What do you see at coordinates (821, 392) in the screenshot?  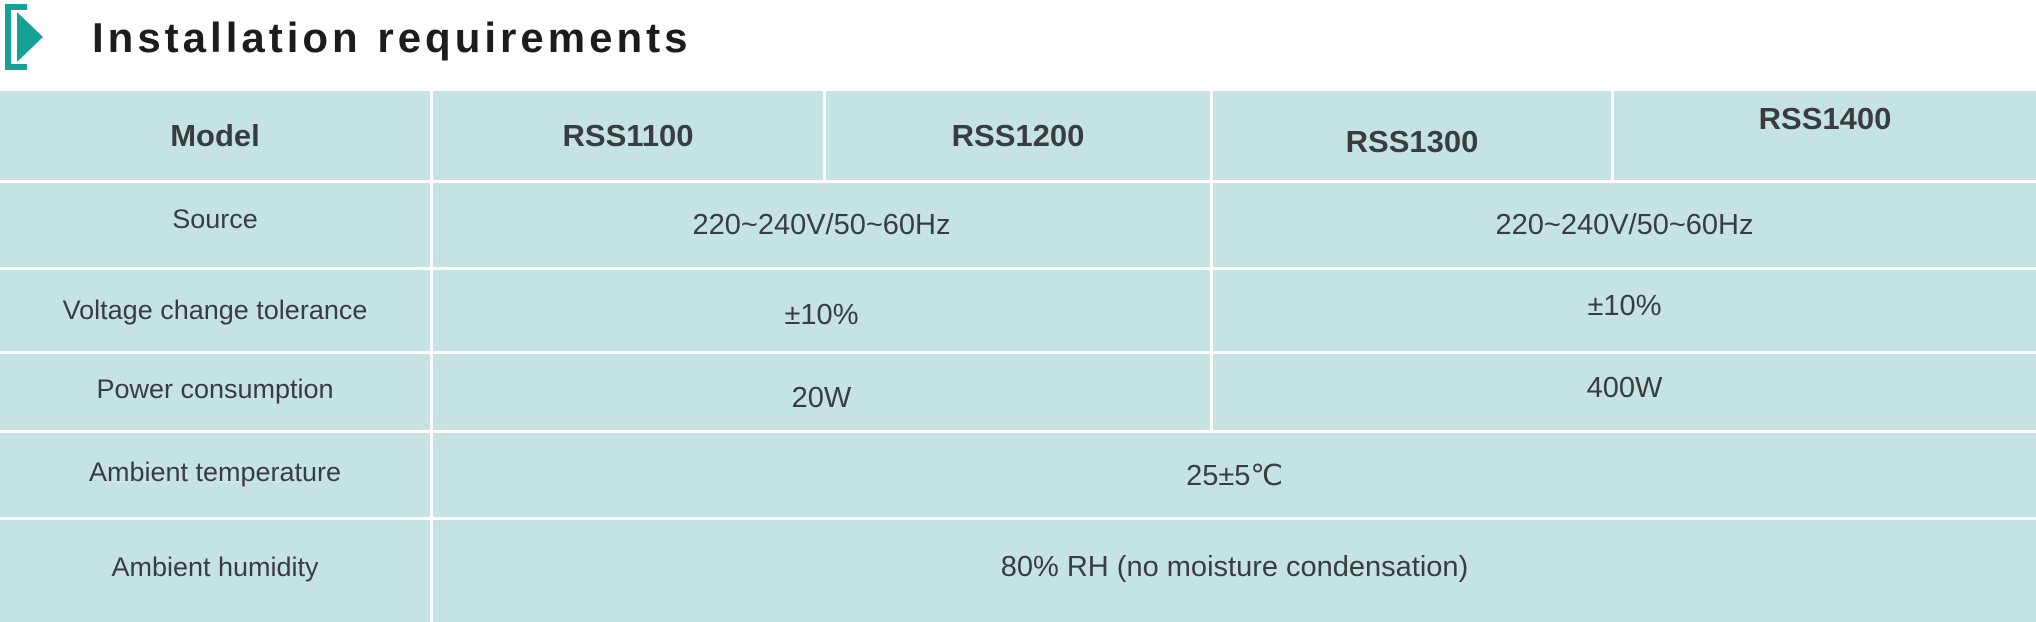 I see `power-consumption-left: 20W` at bounding box center [821, 392].